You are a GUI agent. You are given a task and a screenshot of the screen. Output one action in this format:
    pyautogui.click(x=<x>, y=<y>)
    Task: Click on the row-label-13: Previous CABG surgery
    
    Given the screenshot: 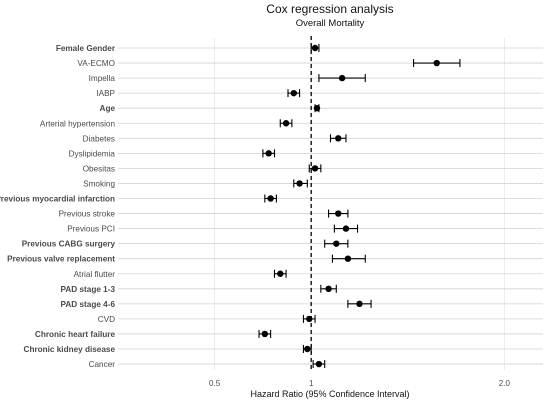 What is the action you would take?
    pyautogui.click(x=69, y=244)
    